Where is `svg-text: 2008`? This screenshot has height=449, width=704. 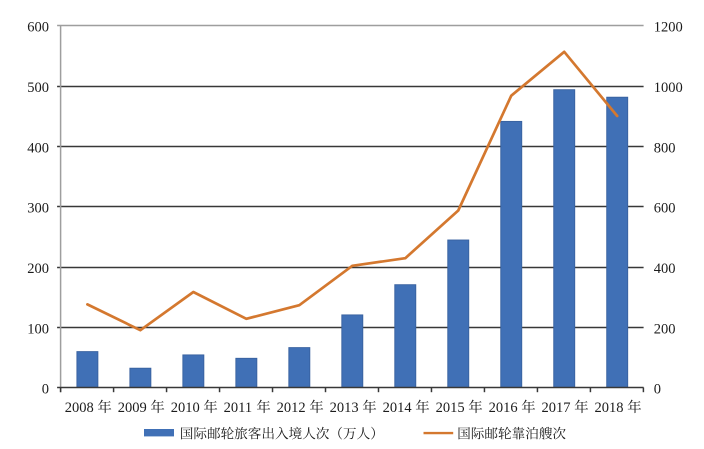
svg-text: 2008 is located at coordinates (79, 408).